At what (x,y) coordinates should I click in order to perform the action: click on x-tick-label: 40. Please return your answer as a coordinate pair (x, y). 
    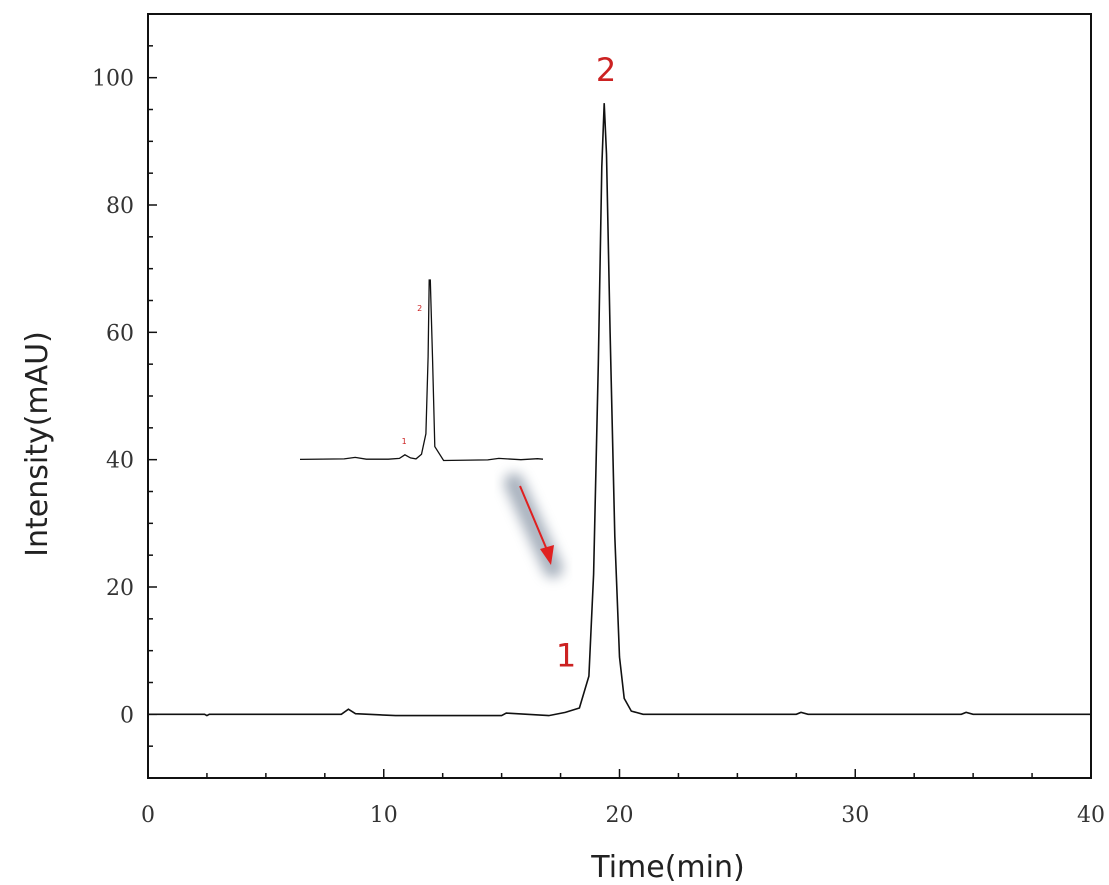
    Looking at the image, I should click on (1091, 815).